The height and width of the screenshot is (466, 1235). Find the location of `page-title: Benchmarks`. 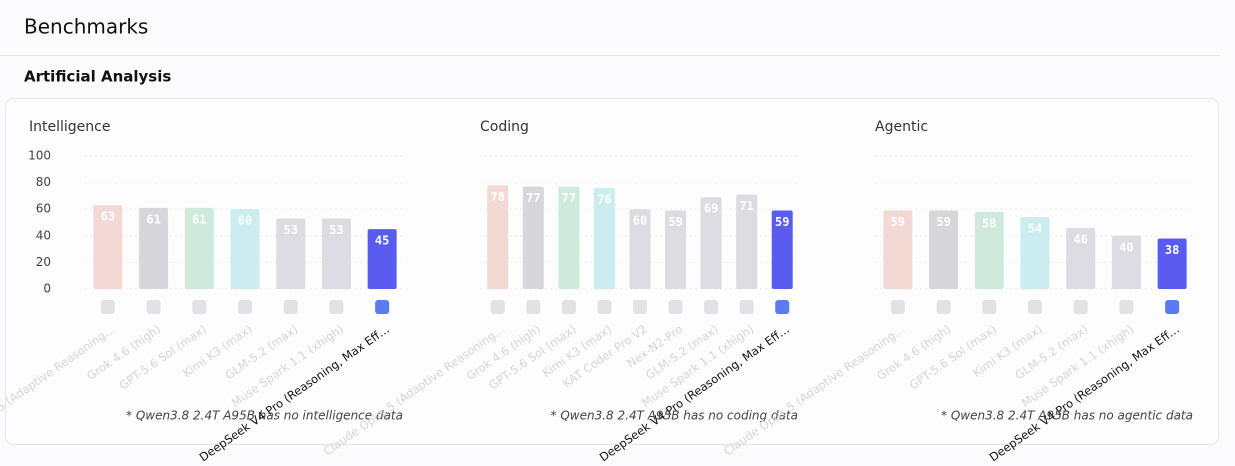

page-title: Benchmarks is located at coordinates (86, 27).